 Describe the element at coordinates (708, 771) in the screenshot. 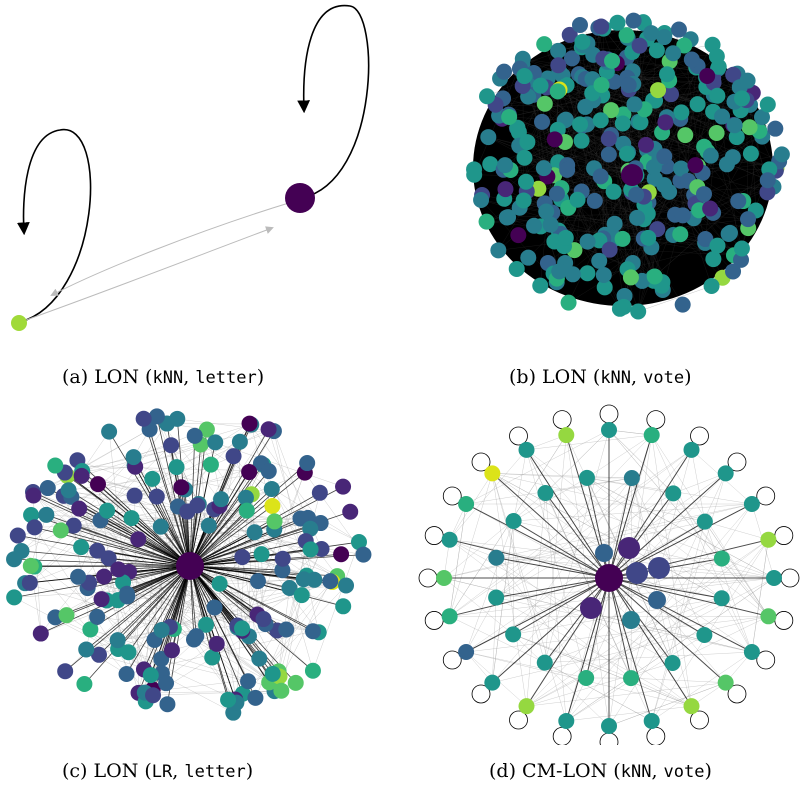

I see `caption-d-post: )` at that location.